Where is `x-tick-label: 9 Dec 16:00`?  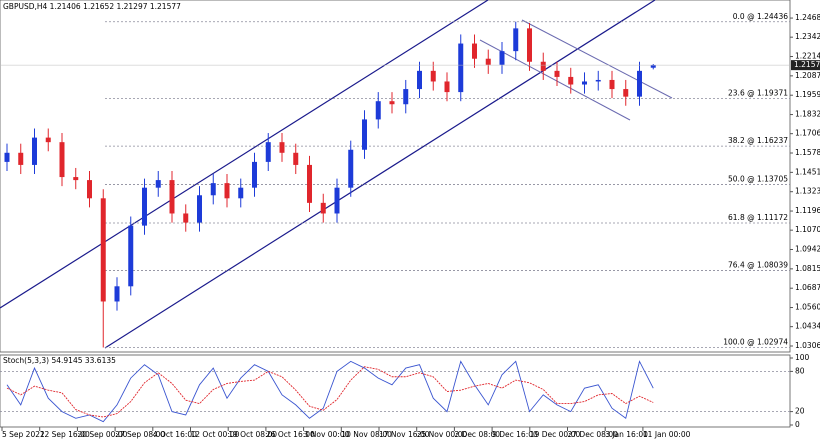 x-tick-label: 9 Dec 16:00 is located at coordinates (515, 434).